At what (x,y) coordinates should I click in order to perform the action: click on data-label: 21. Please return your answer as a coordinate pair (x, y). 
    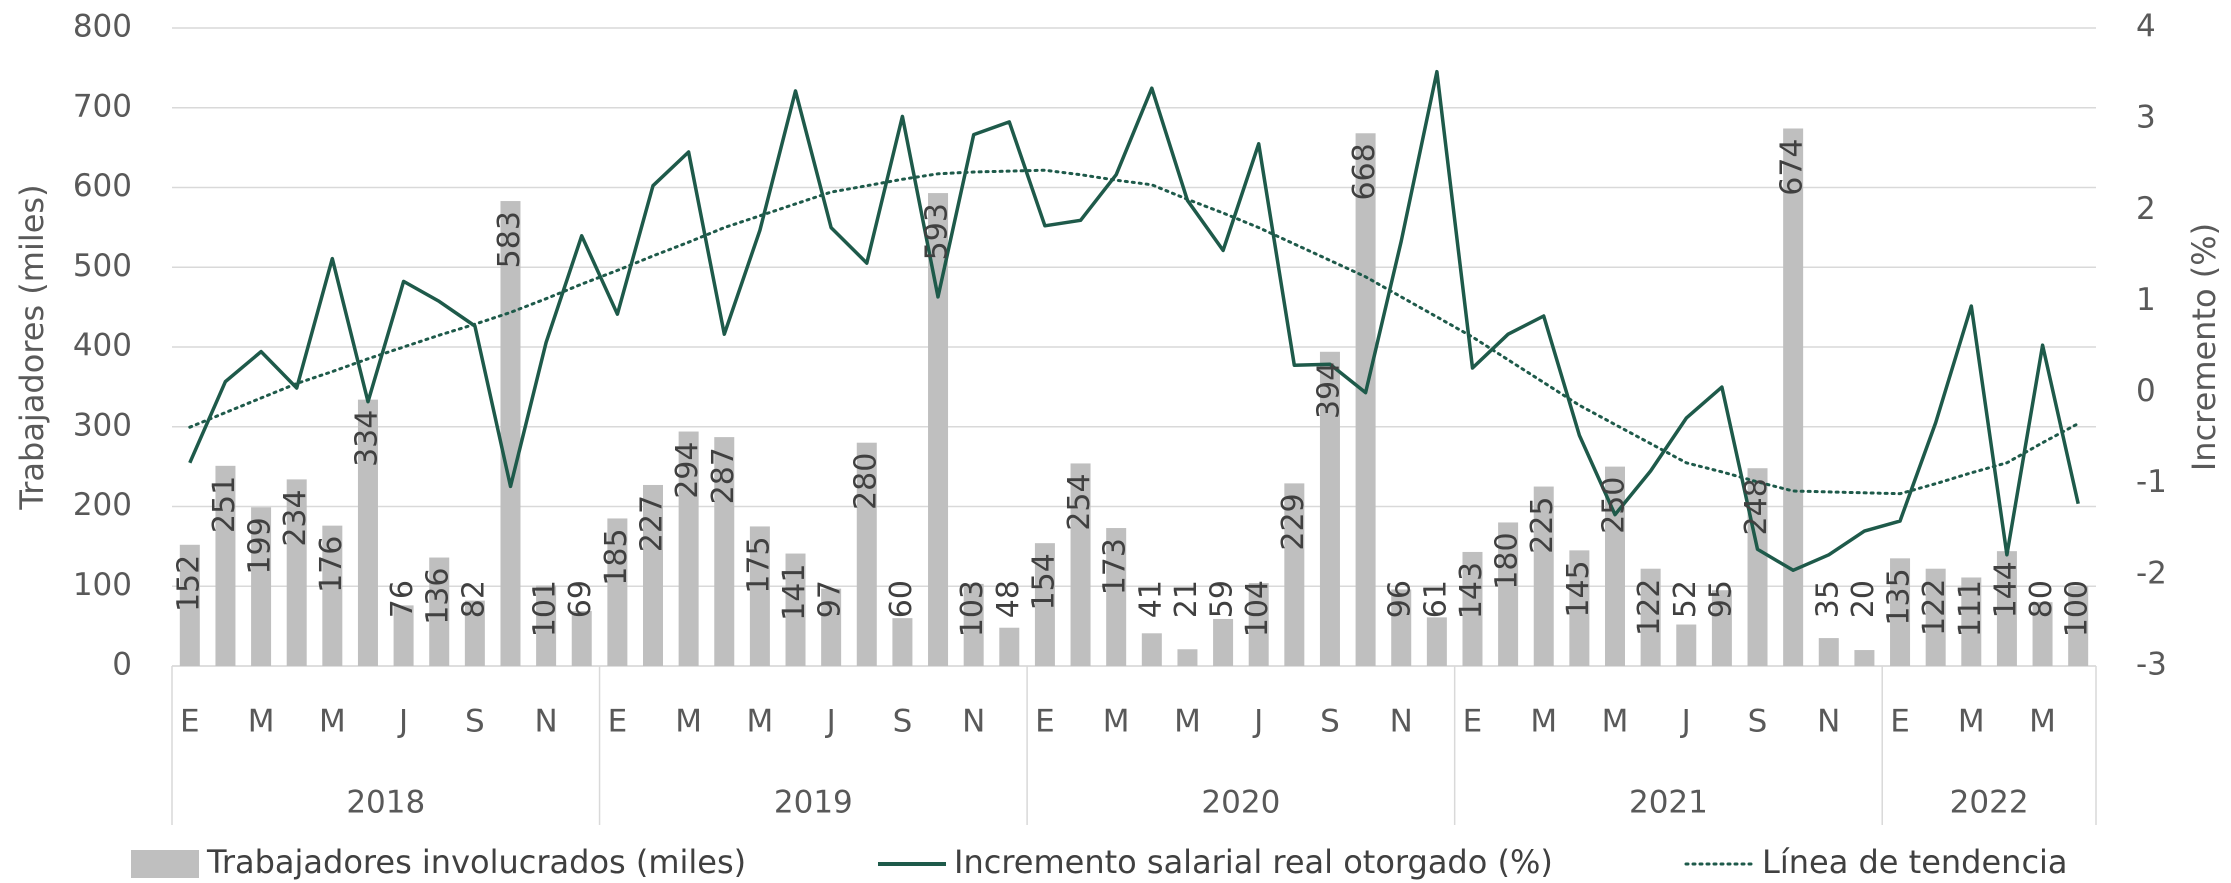
    Looking at the image, I should click on (1186, 599).